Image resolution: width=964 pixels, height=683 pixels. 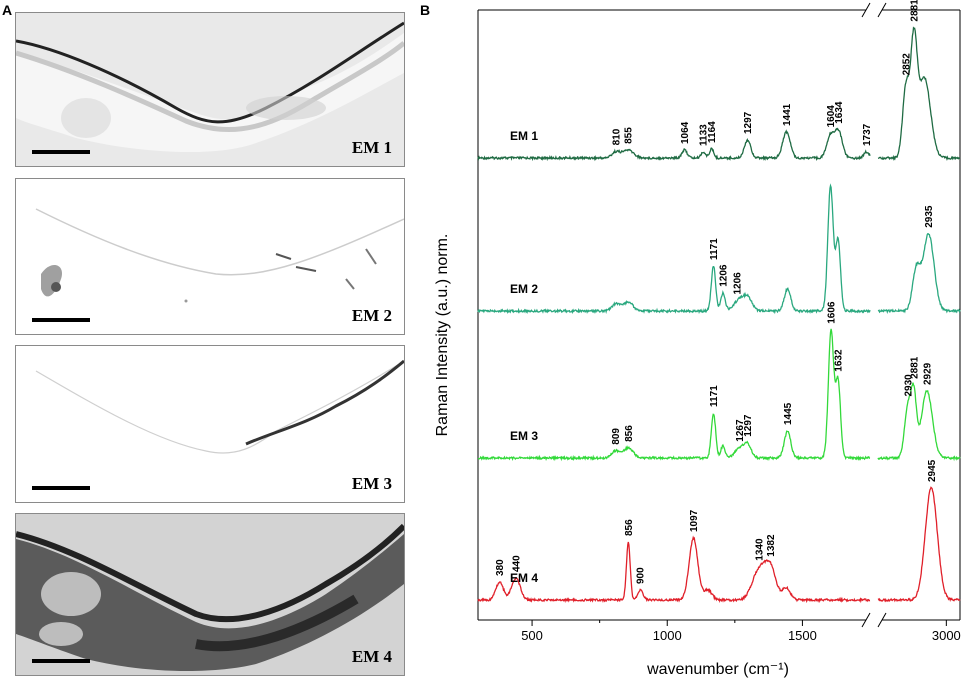 What do you see at coordinates (524, 136) in the screenshot?
I see `series-label-em1: EM 1` at bounding box center [524, 136].